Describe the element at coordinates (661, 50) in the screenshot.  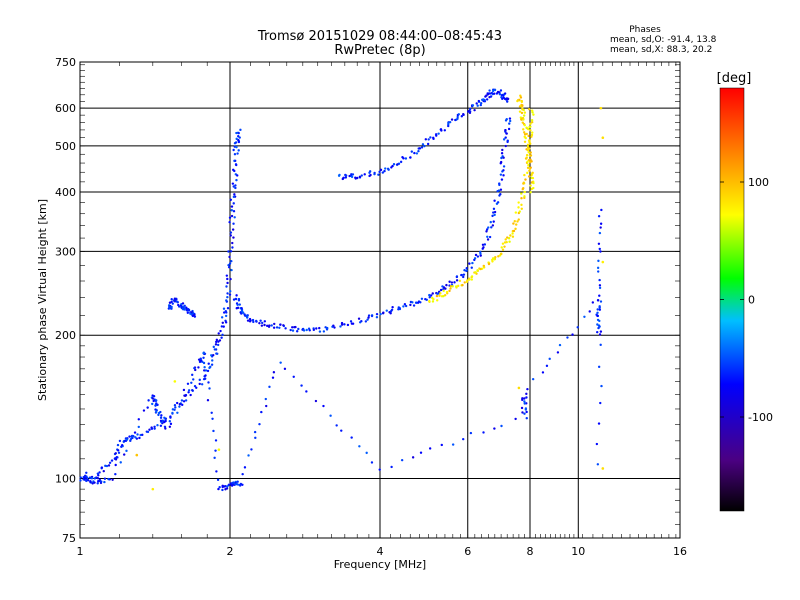
I see `stats-line-x: mean, sd,X: 88.3, 20.2` at that location.